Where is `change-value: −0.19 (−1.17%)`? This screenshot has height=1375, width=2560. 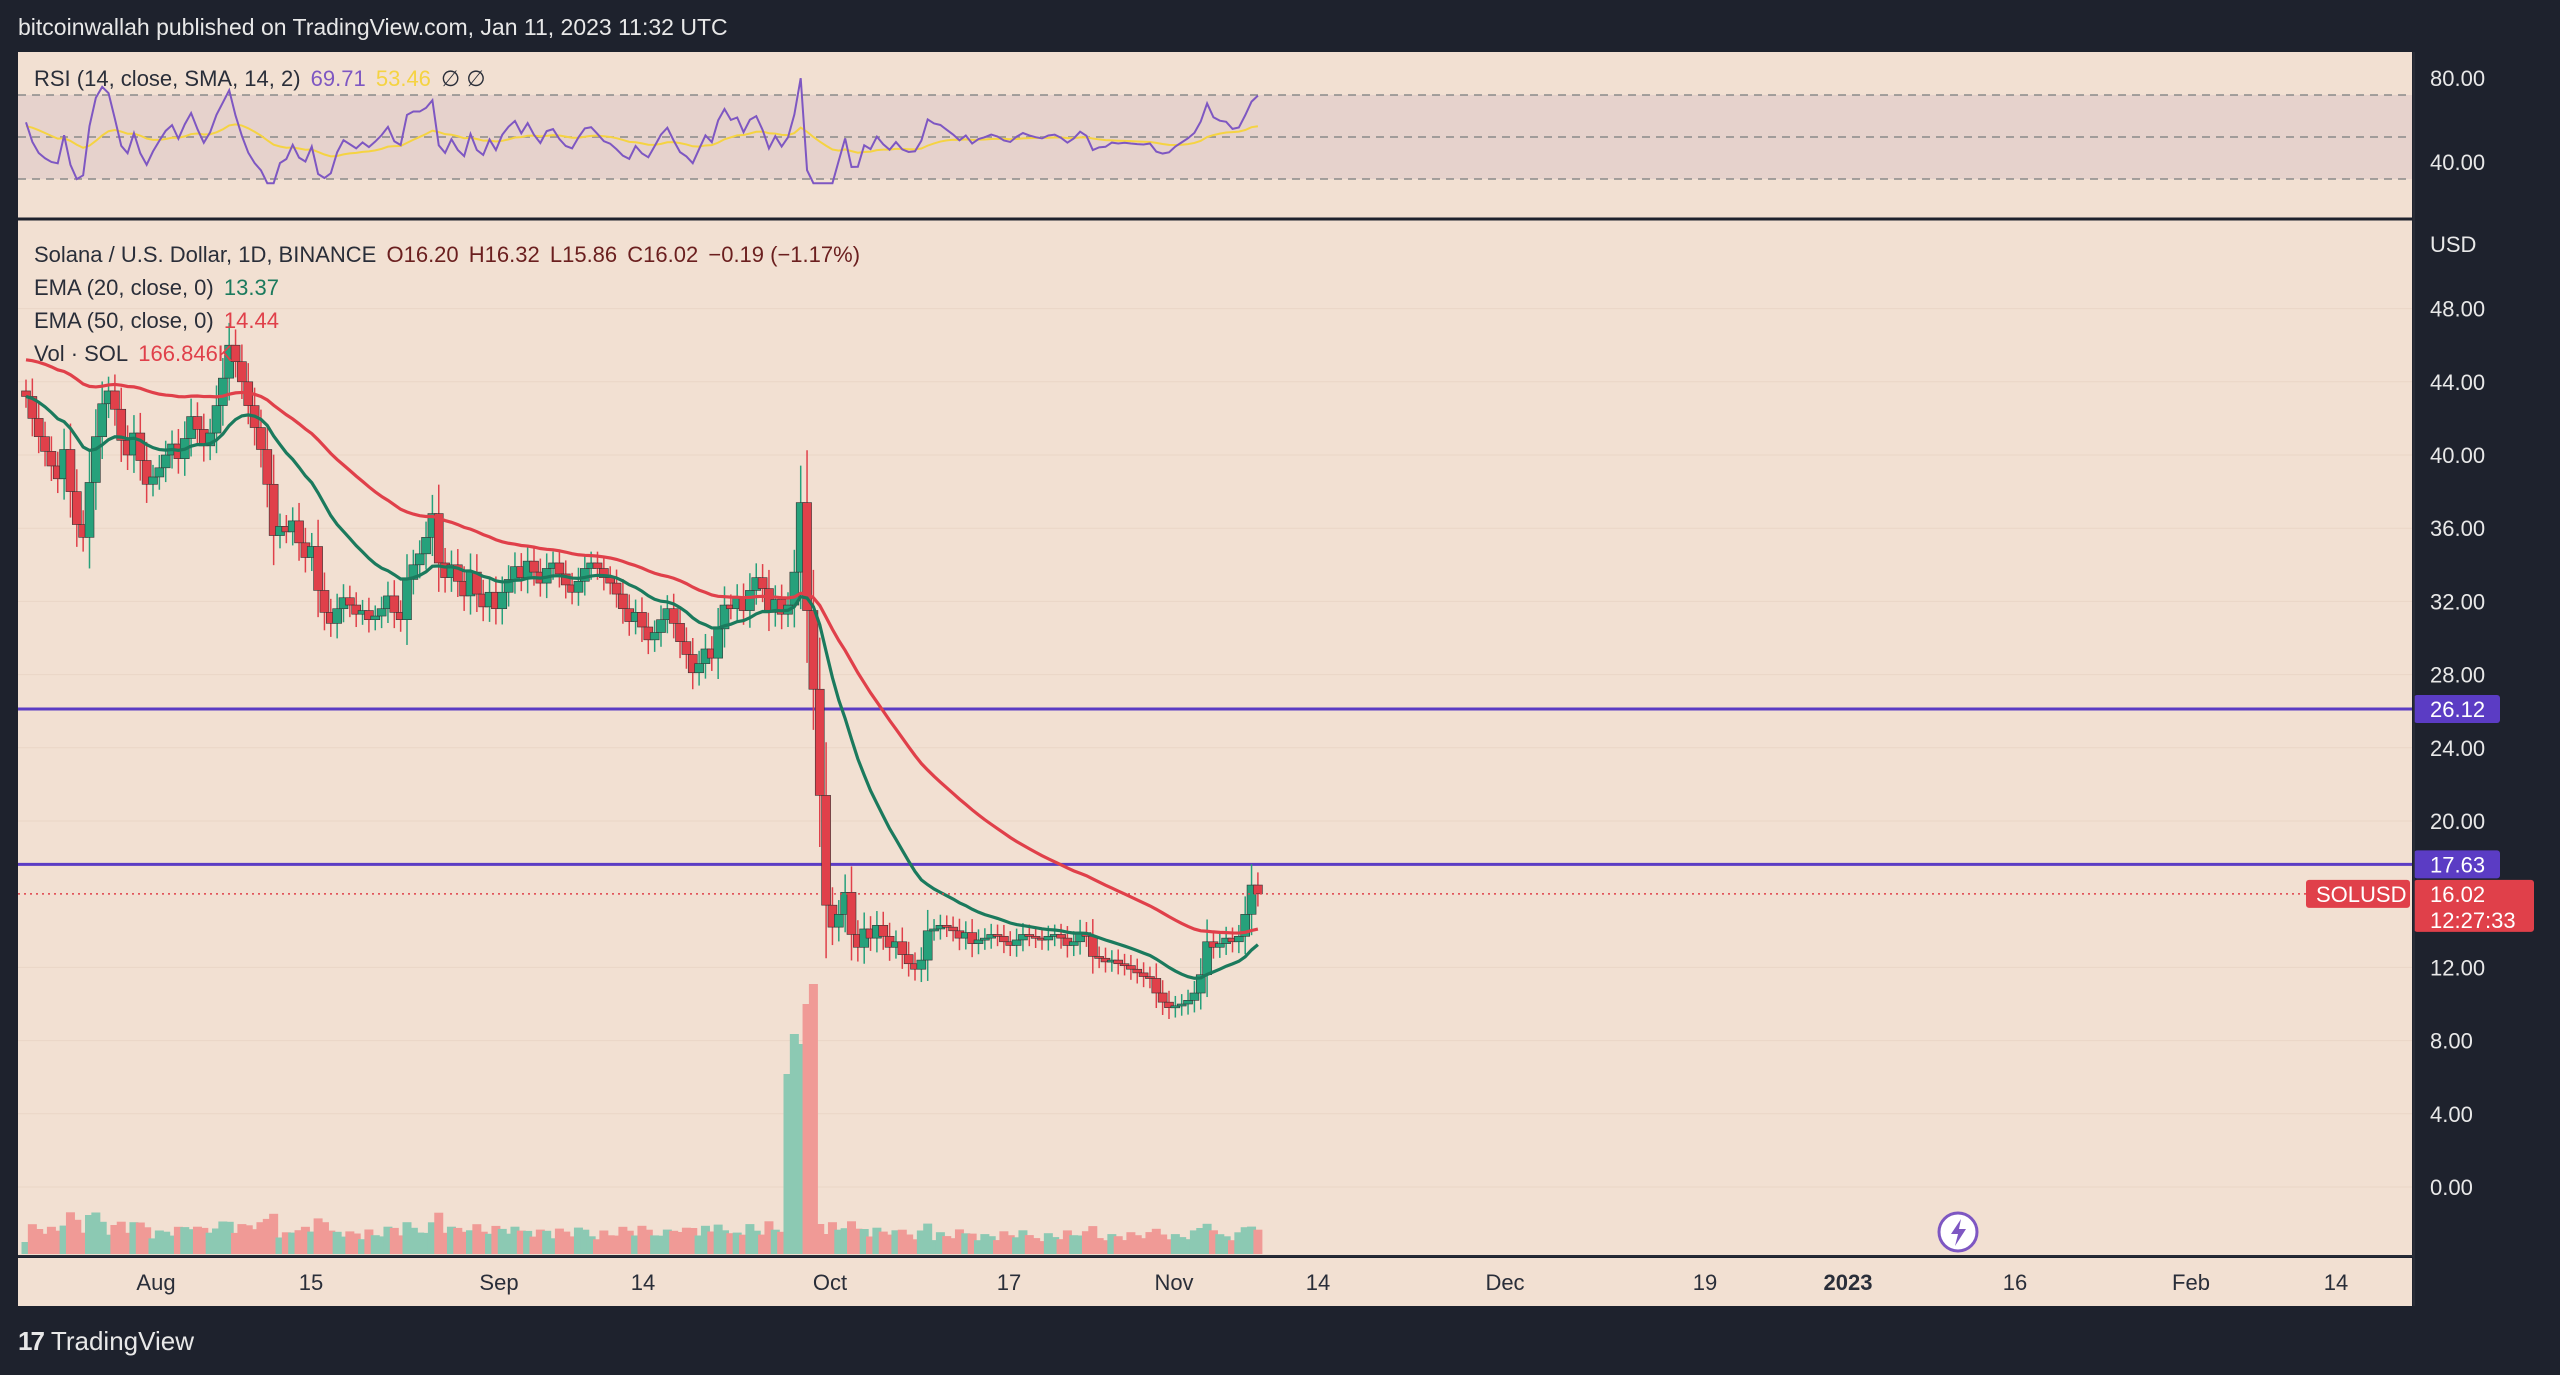 change-value: −0.19 (−1.17%) is located at coordinates (784, 254).